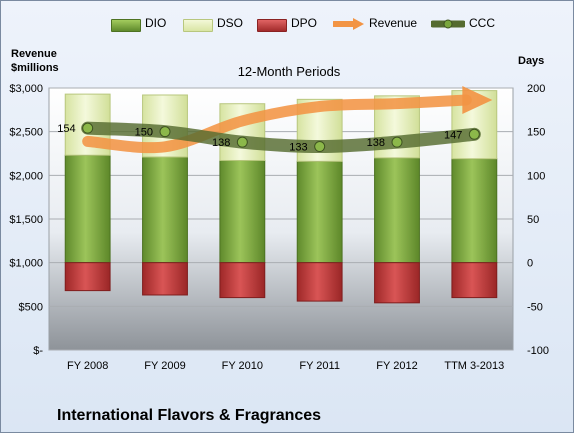 This screenshot has width=574, height=433. I want to click on category-tick-label: FY 2009, so click(164, 366).